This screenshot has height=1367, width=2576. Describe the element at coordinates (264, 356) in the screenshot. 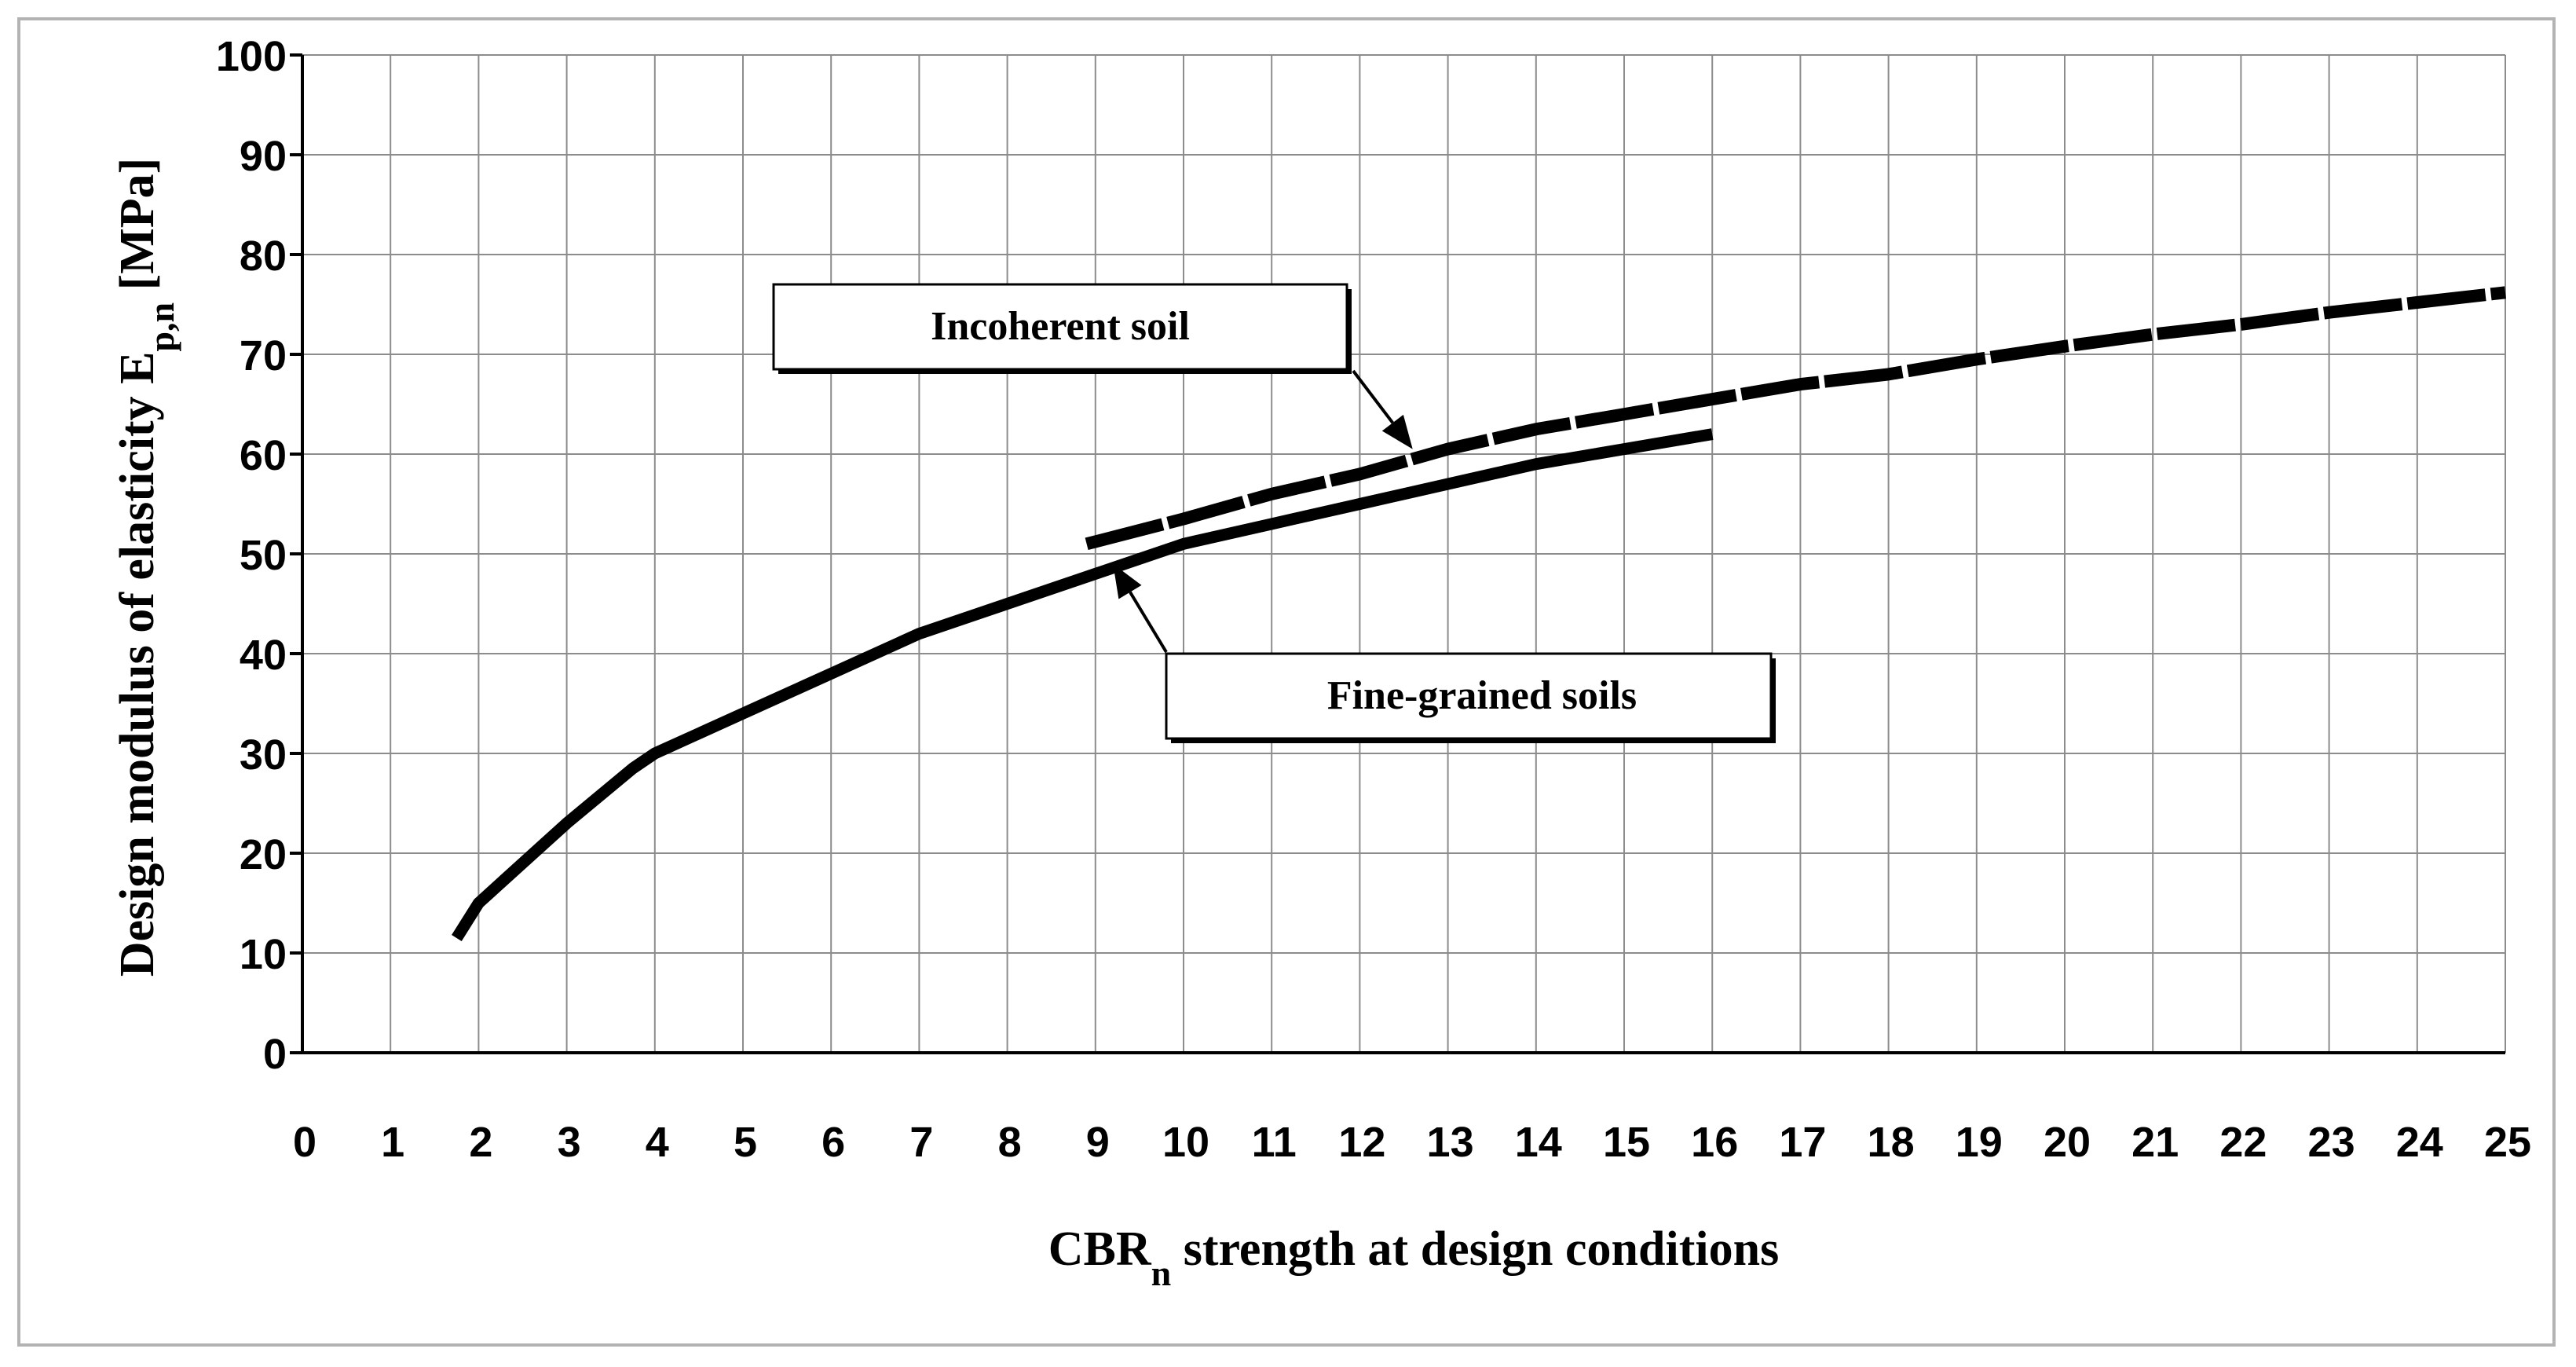

I see `y-tick-label: 70` at that location.